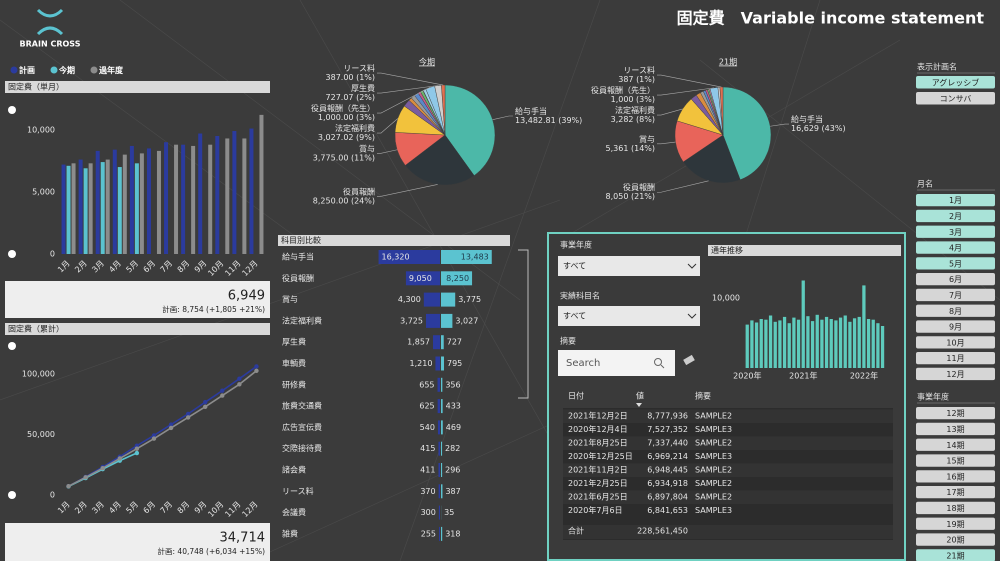  I want to click on total-value: 228,561,450, so click(662, 531).